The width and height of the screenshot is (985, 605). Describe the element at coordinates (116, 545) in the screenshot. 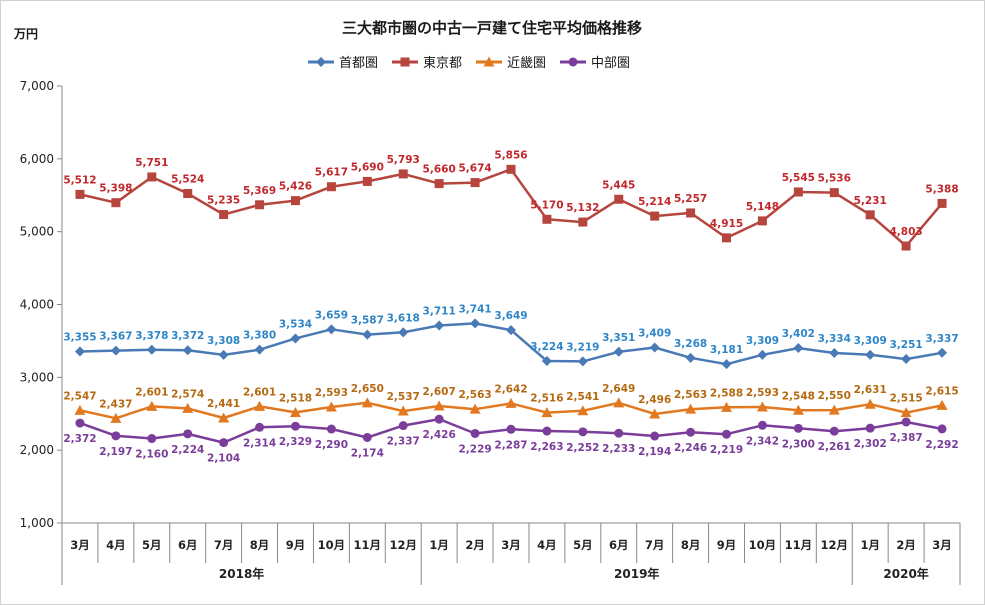

I see `x-tick-label: 4月` at that location.